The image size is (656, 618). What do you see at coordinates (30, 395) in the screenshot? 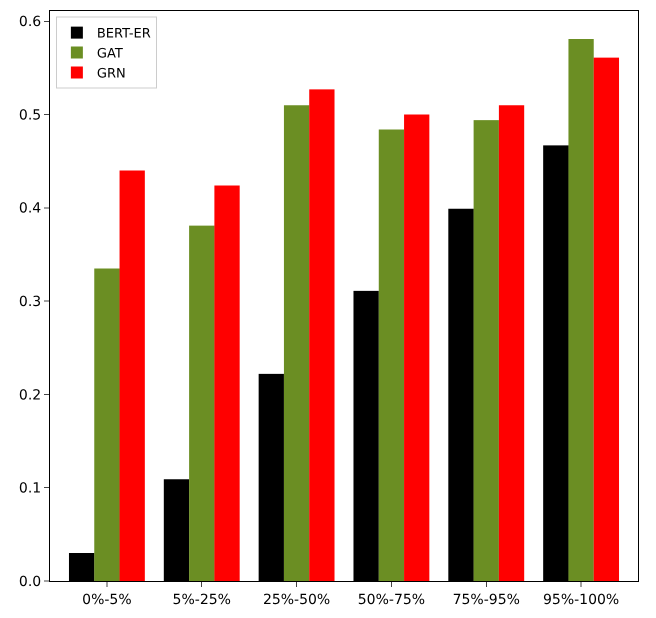
I see `y-tick-label: 0.2` at bounding box center [30, 395].